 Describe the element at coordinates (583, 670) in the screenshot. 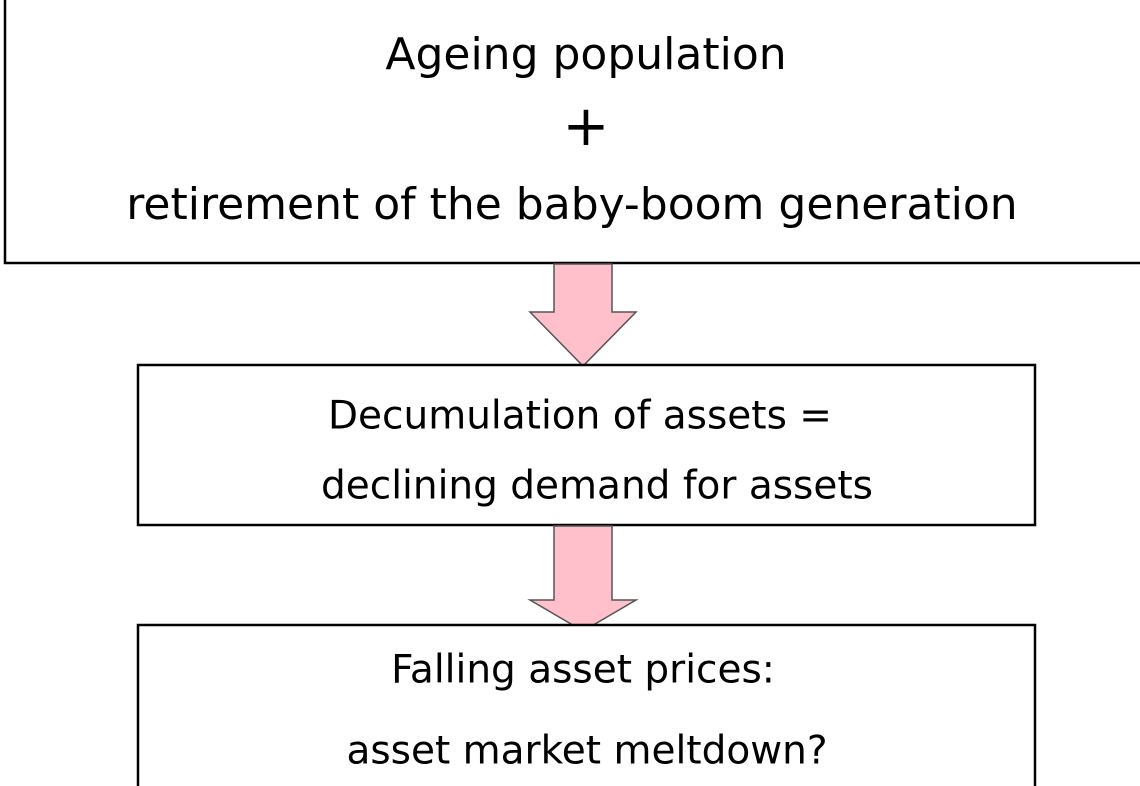

I see `node-text: Falling asset prices:` at that location.